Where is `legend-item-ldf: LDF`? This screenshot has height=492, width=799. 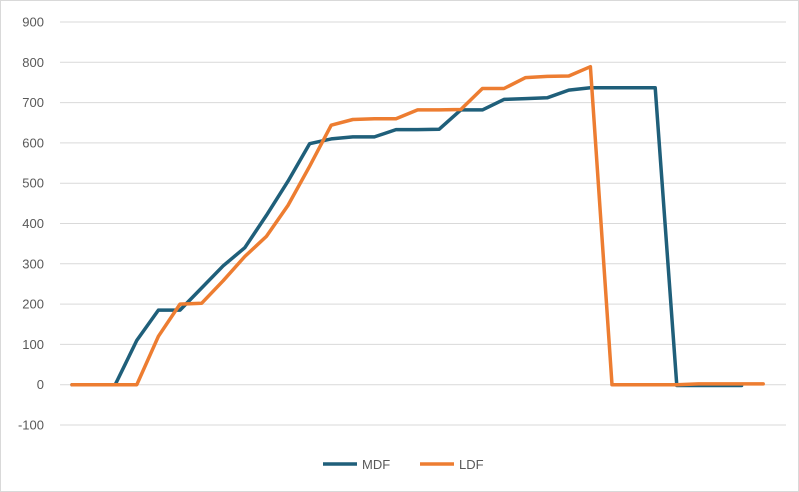
legend-item-ldf: LDF is located at coordinates (452, 464).